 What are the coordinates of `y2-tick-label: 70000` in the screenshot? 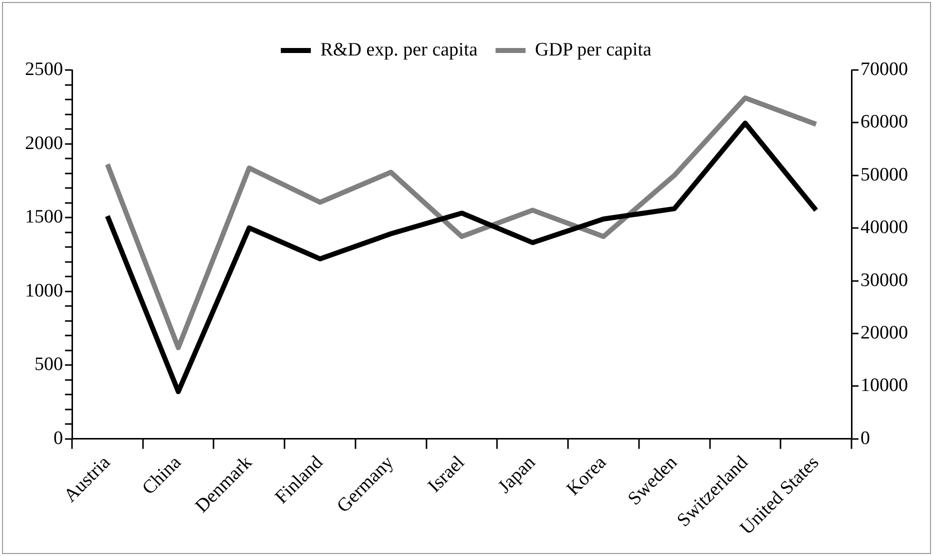 It's located at (884, 69).